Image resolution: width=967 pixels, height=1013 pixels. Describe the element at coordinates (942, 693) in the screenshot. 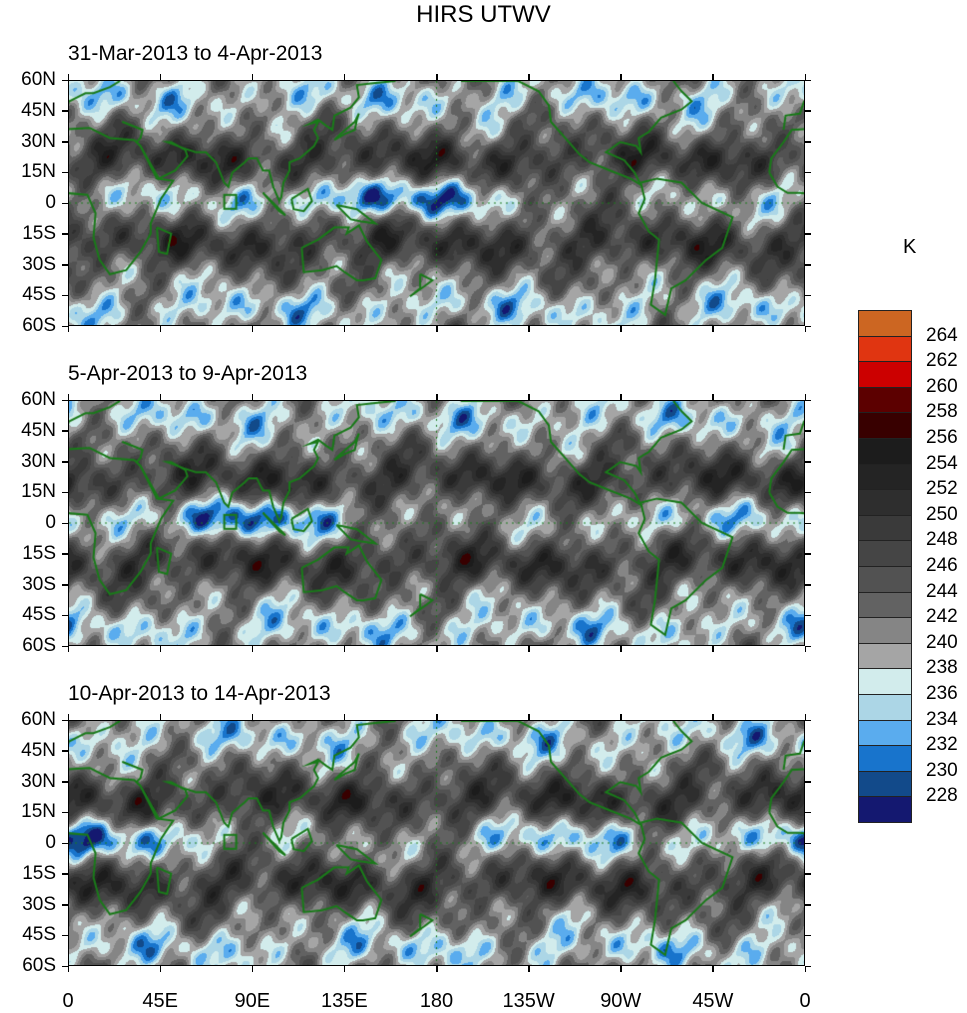

I see `colorbar-label: 236` at that location.